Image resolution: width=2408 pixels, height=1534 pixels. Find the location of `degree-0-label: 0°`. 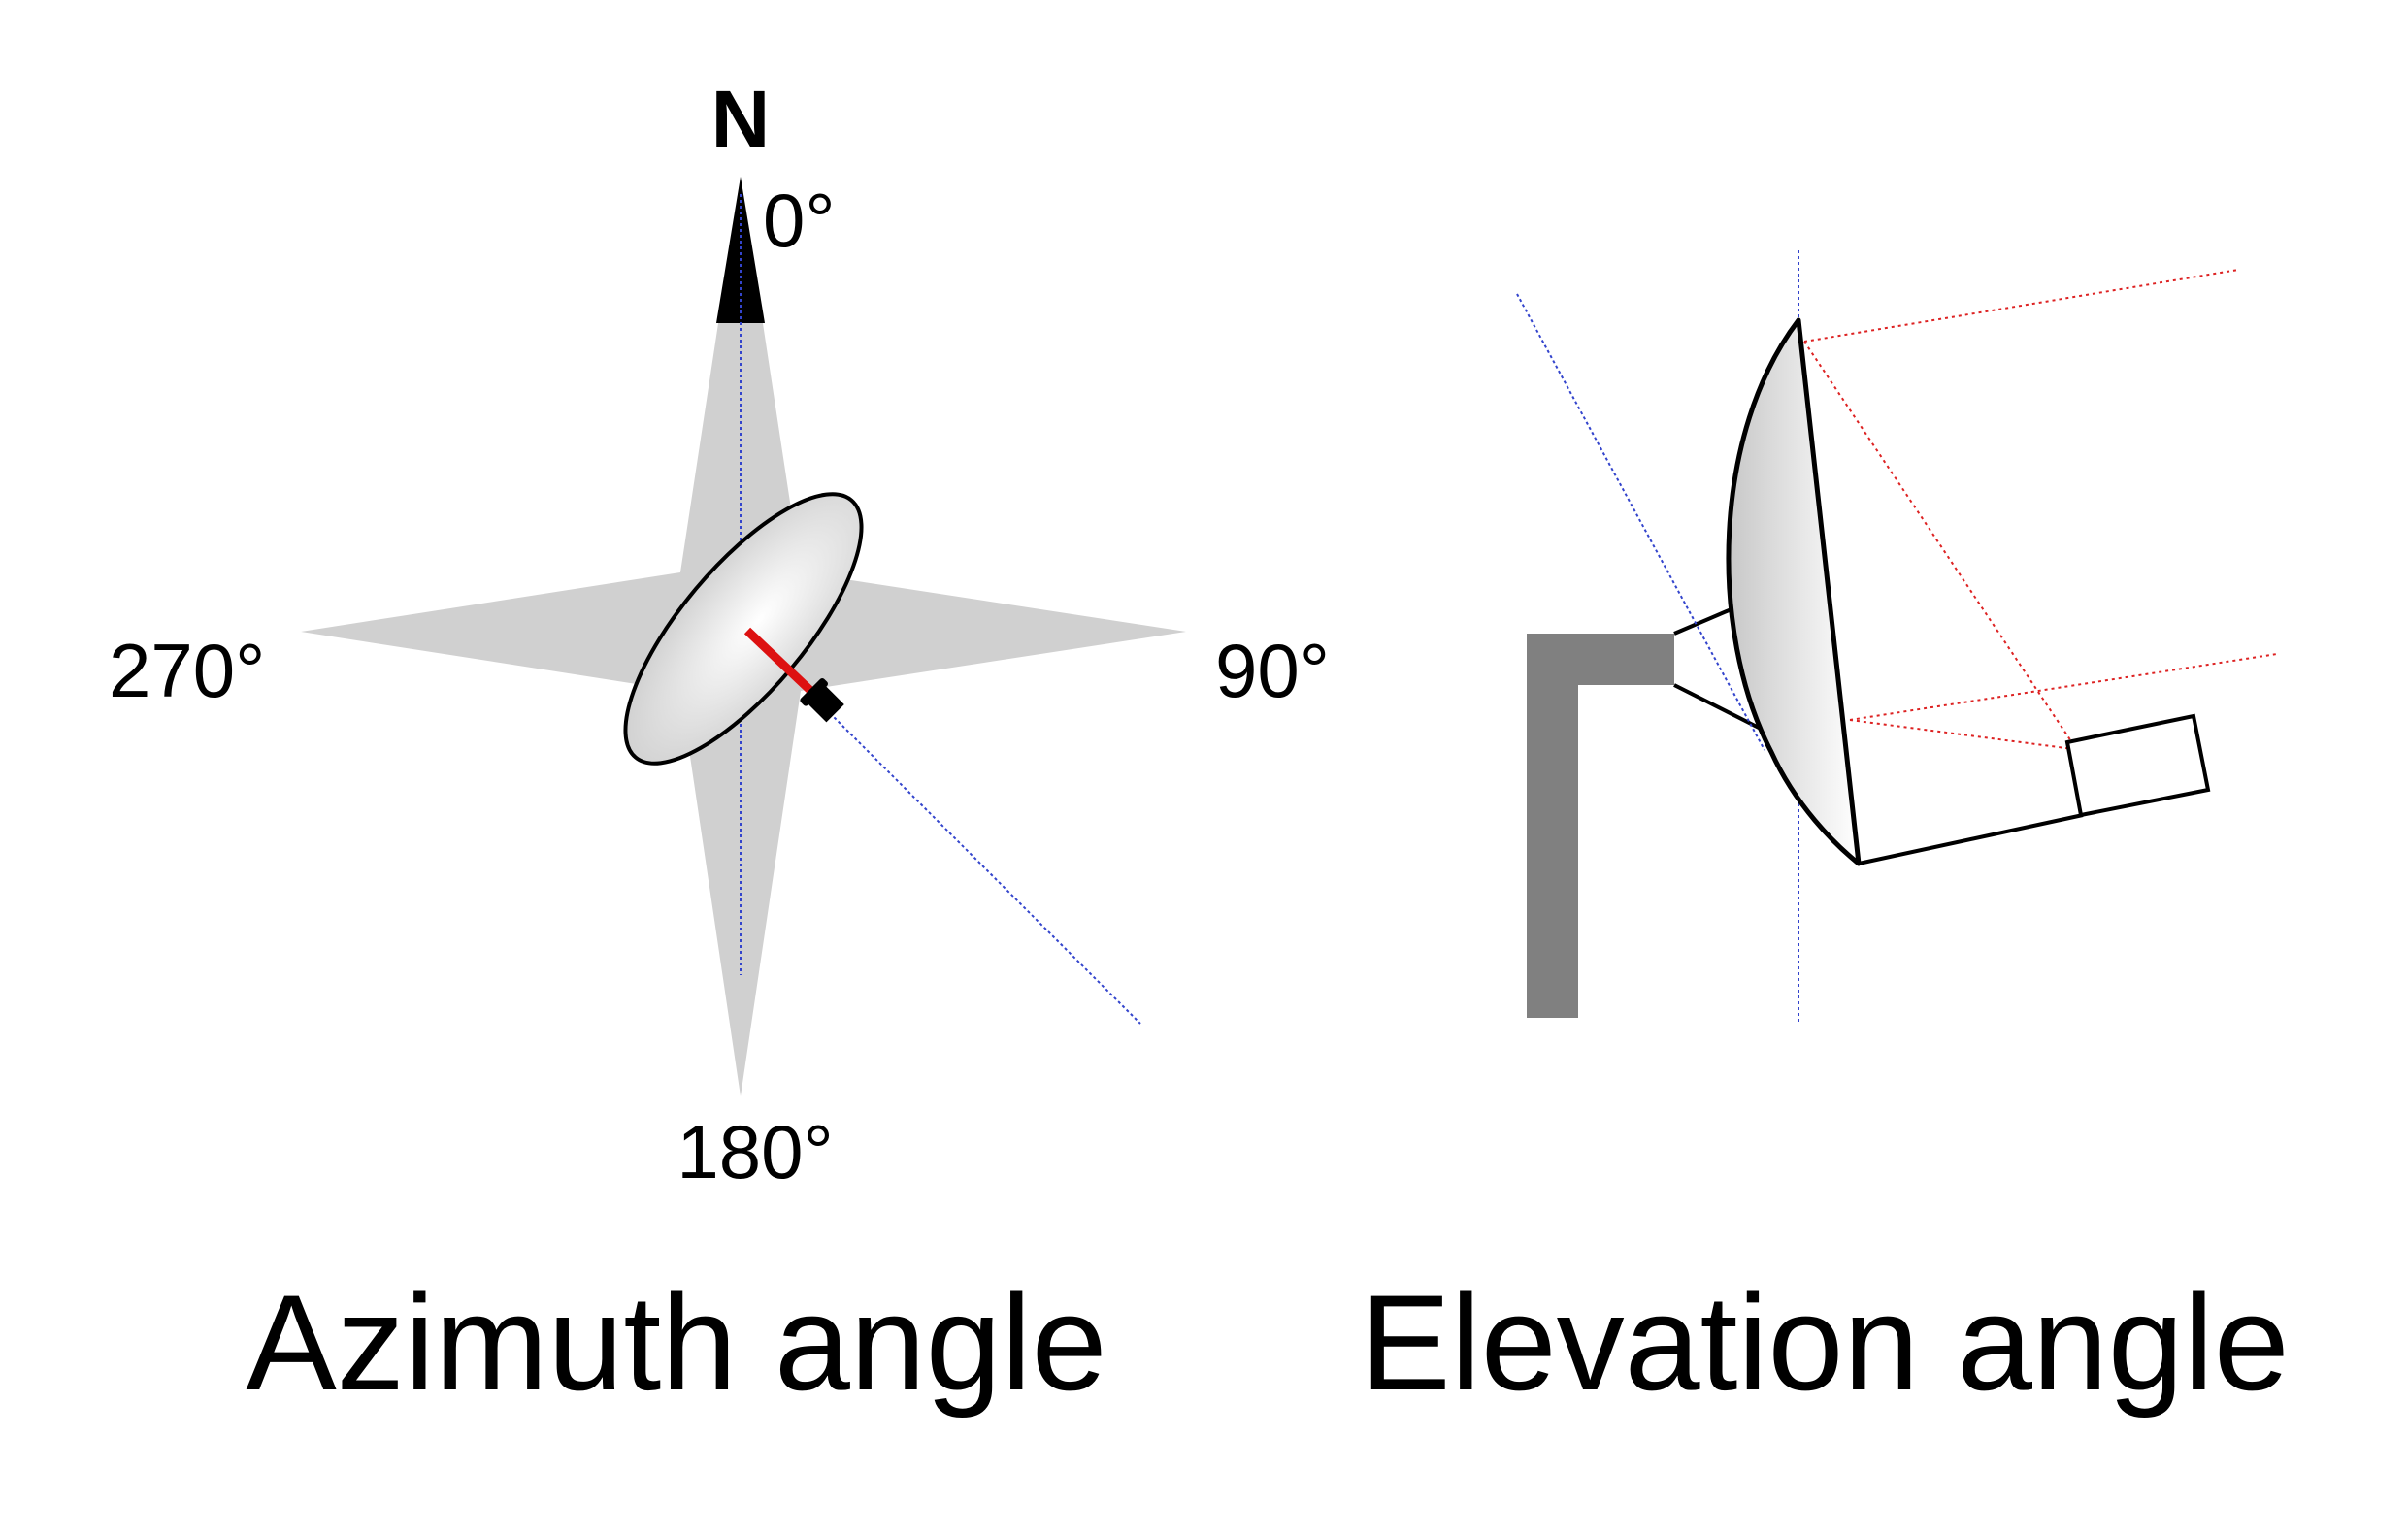

degree-0-label: 0° is located at coordinates (799, 220).